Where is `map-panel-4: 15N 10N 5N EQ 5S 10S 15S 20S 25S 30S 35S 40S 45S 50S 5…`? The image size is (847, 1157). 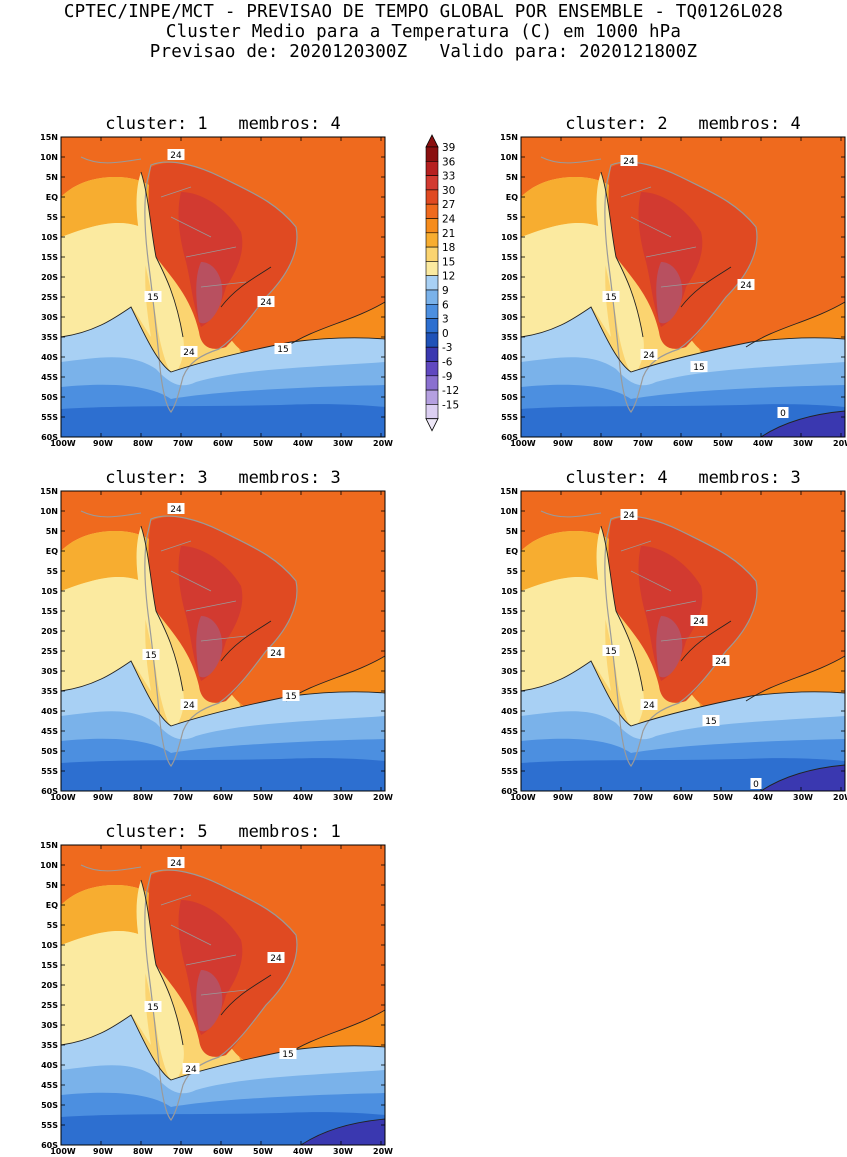 map-panel-4: 15N 10N 5N EQ 5S 10S 15S 20S 25S 30S 35S 40S 45S 50S 5… is located at coordinates (673, 644).